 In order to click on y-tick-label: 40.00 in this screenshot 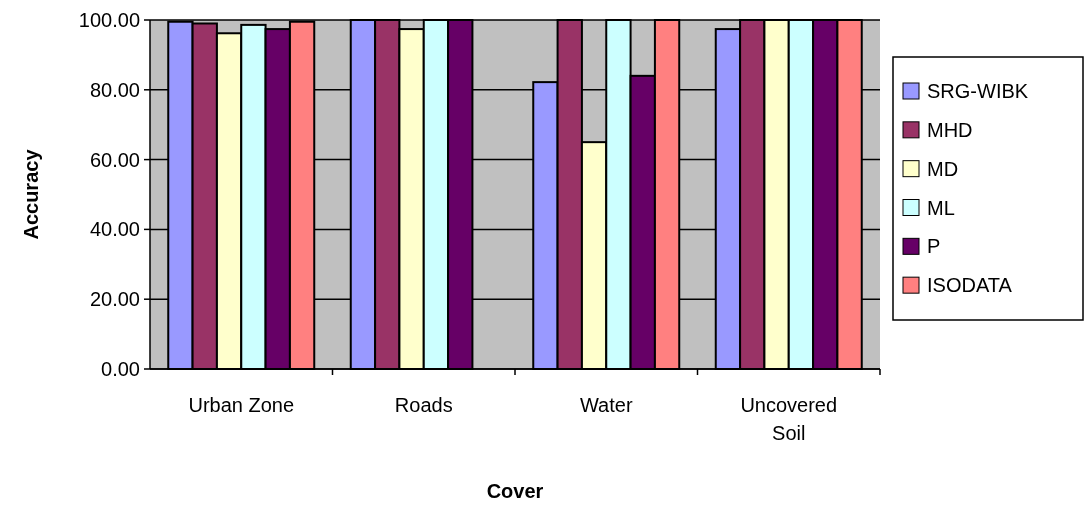, I will do `click(114, 229)`.